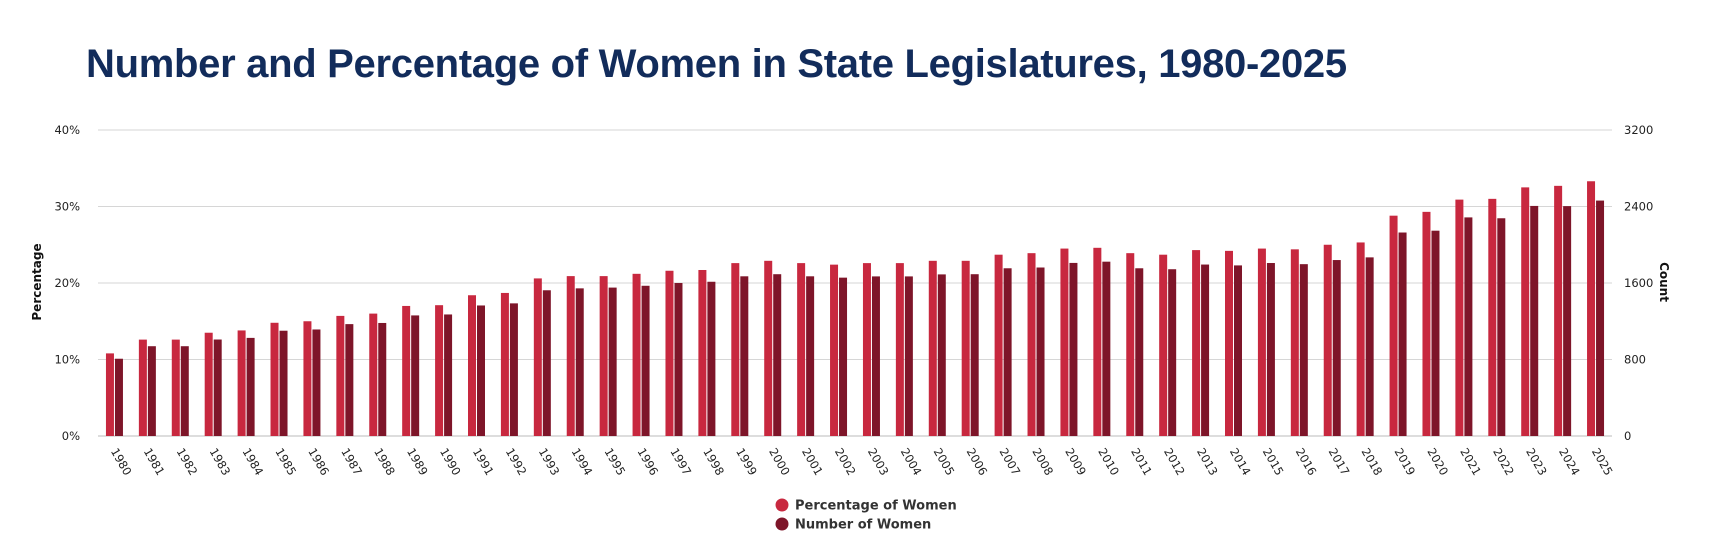 This screenshot has width=1714, height=538. I want to click on bar-percentage-1992, so click(504, 364).